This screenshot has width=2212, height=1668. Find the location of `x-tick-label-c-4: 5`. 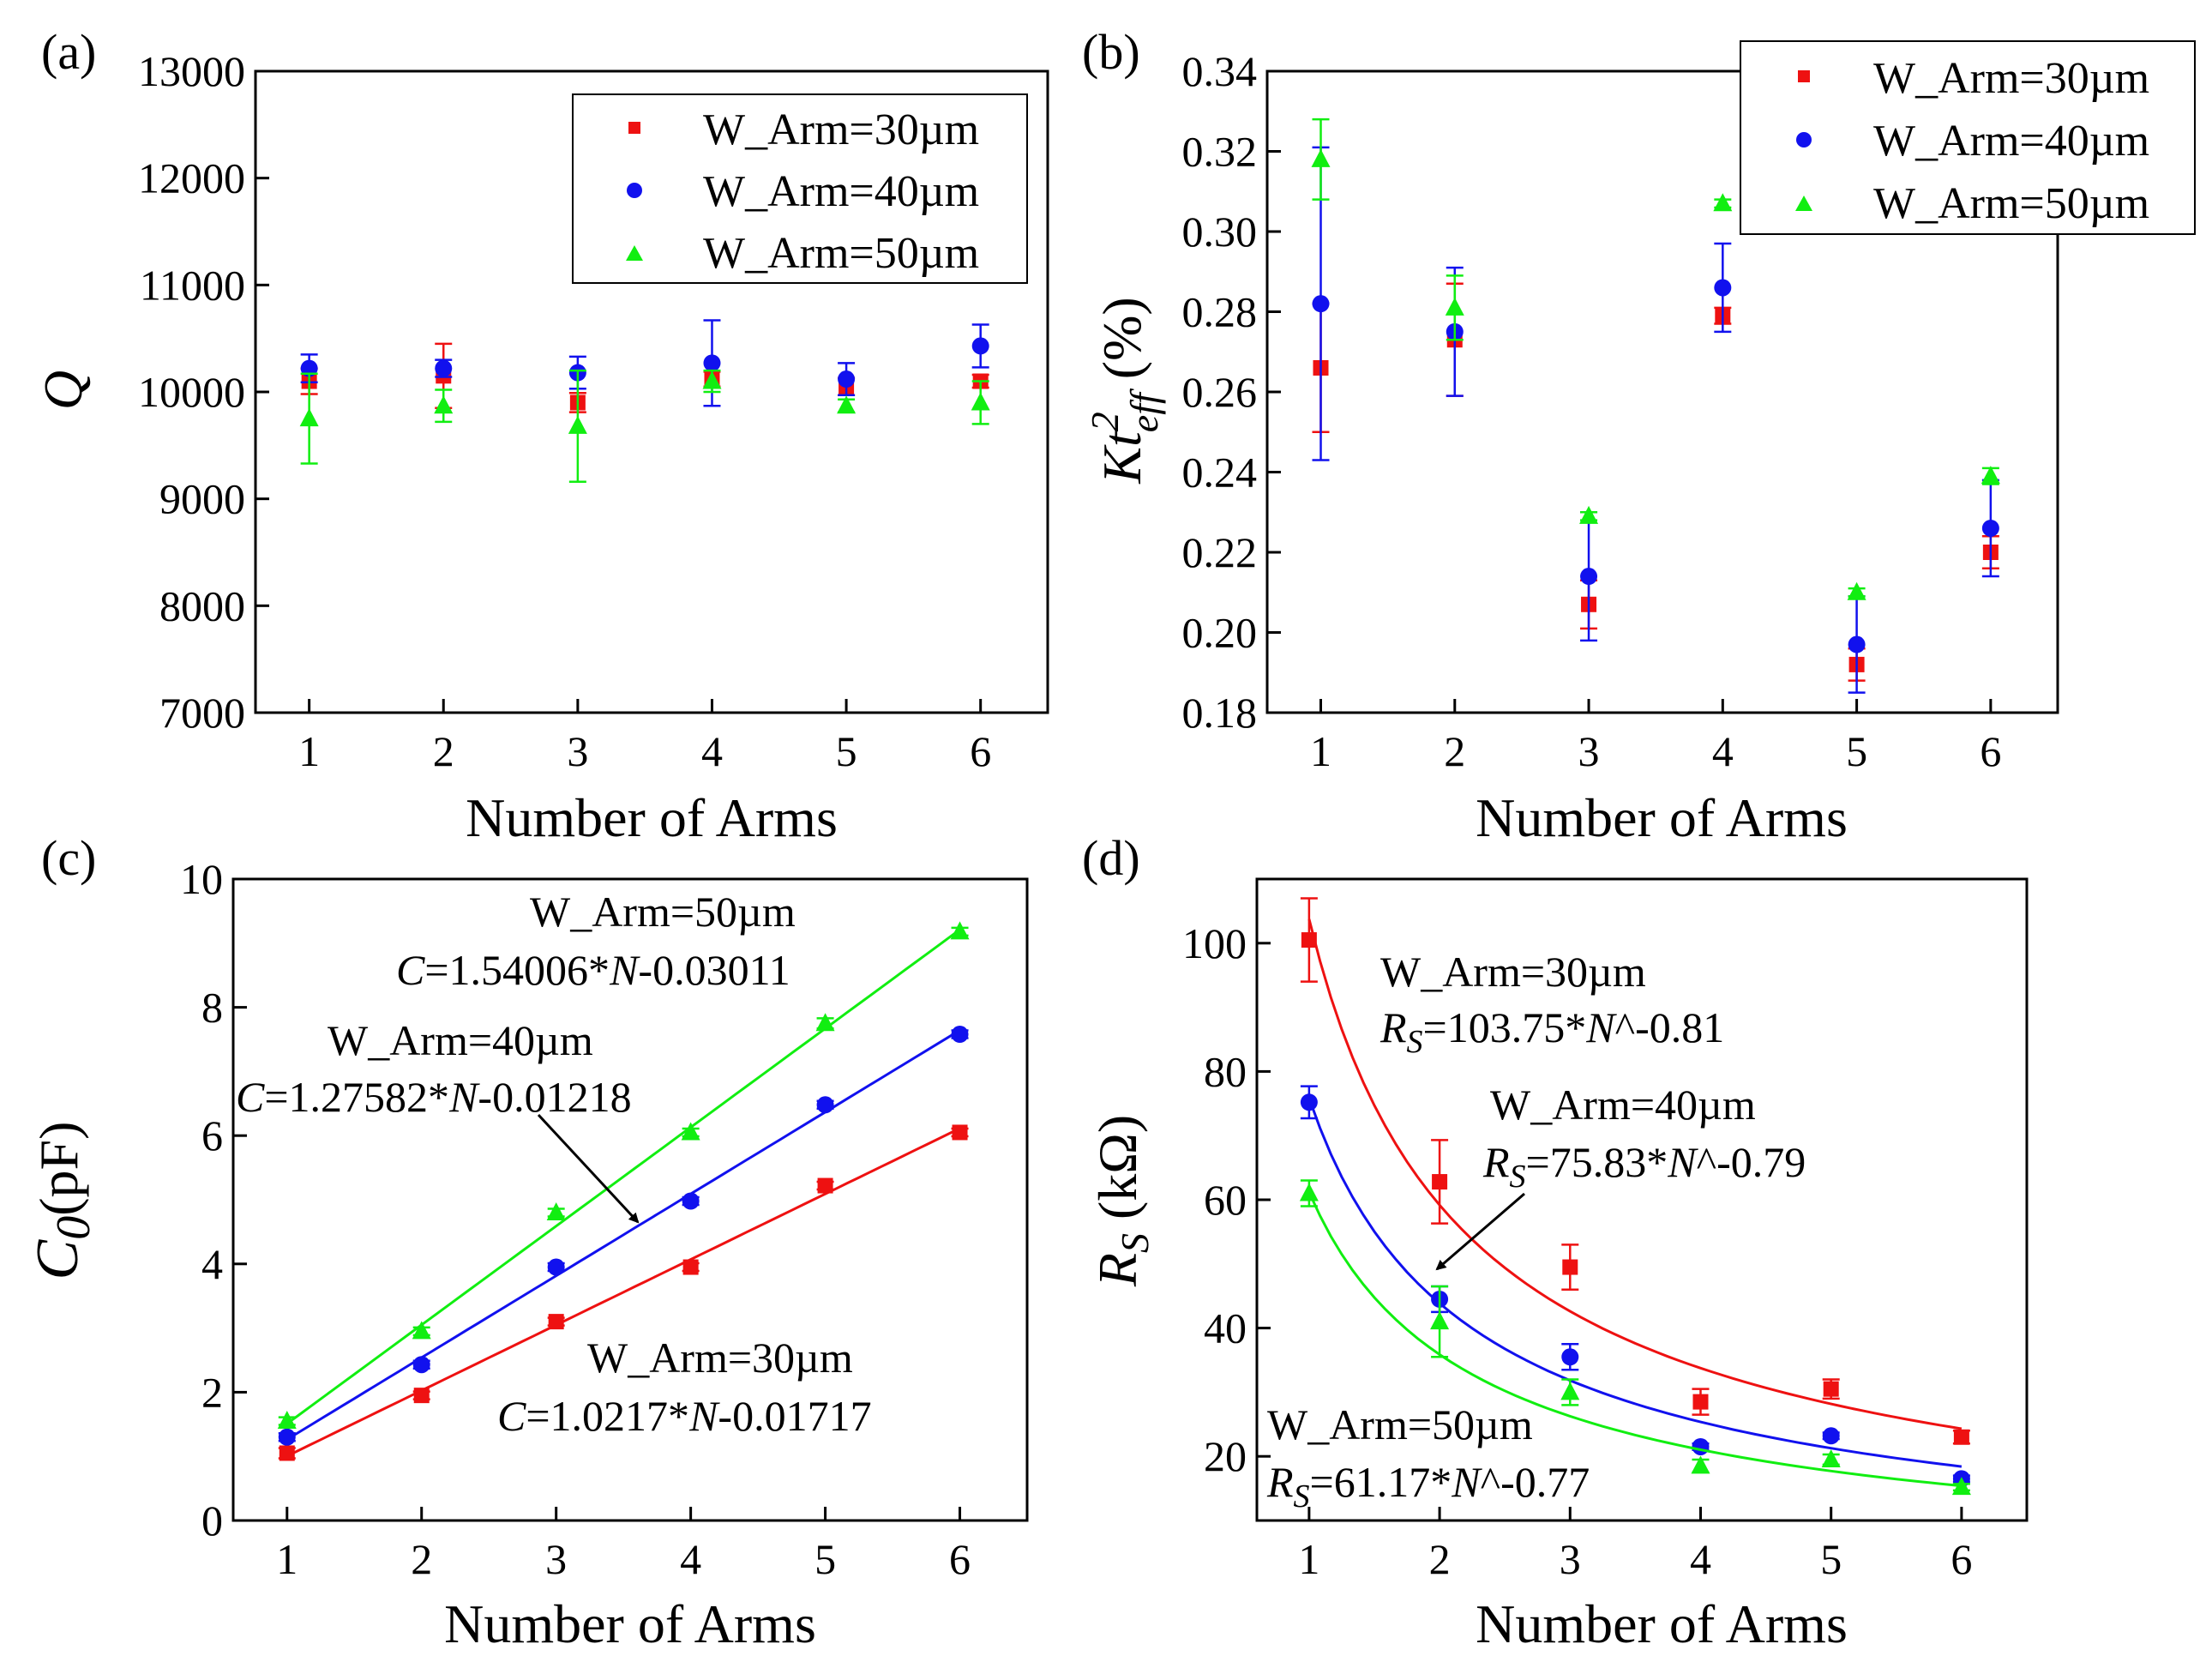

x-tick-label-c-4: 5 is located at coordinates (825, 1559).